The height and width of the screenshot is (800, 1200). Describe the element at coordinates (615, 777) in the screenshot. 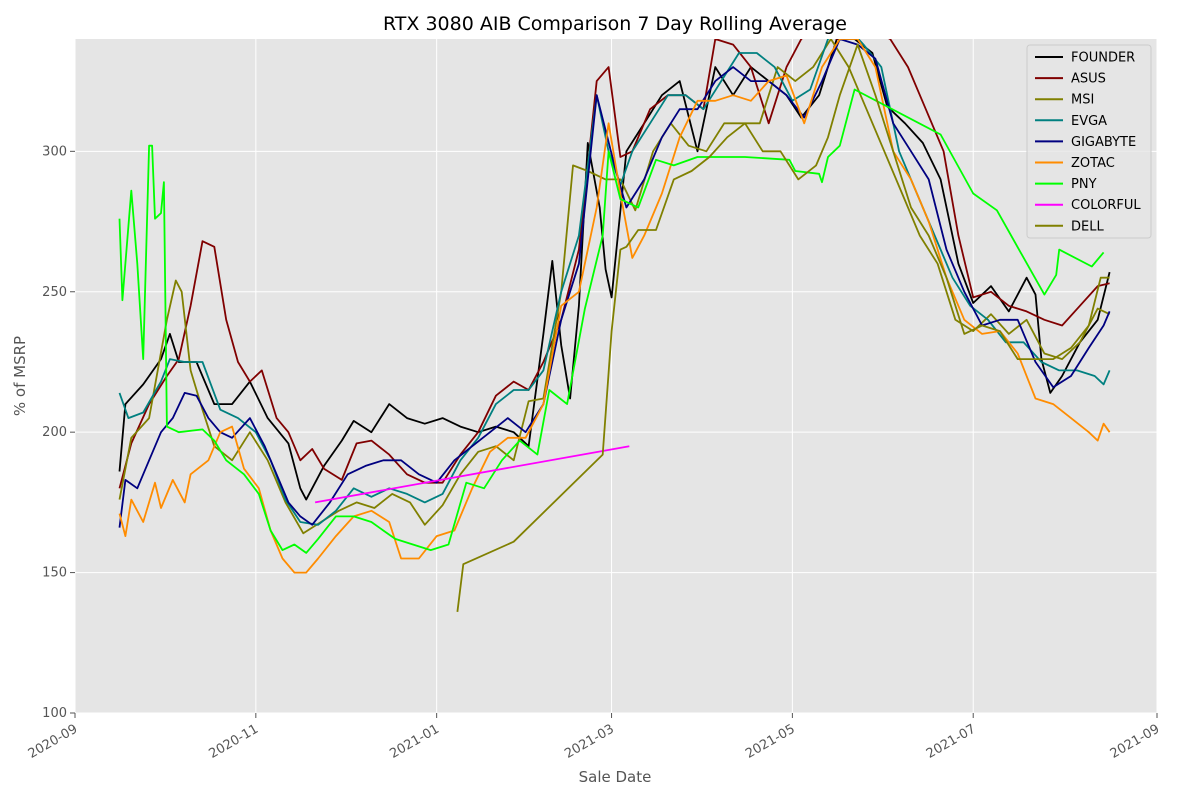

I see `x-axis-label: Sale Date` at that location.